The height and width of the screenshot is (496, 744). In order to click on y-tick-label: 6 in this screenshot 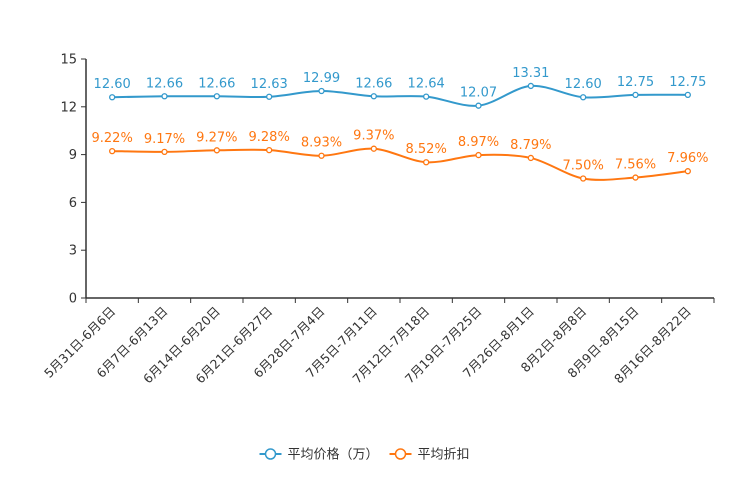, I will do `click(73, 203)`.